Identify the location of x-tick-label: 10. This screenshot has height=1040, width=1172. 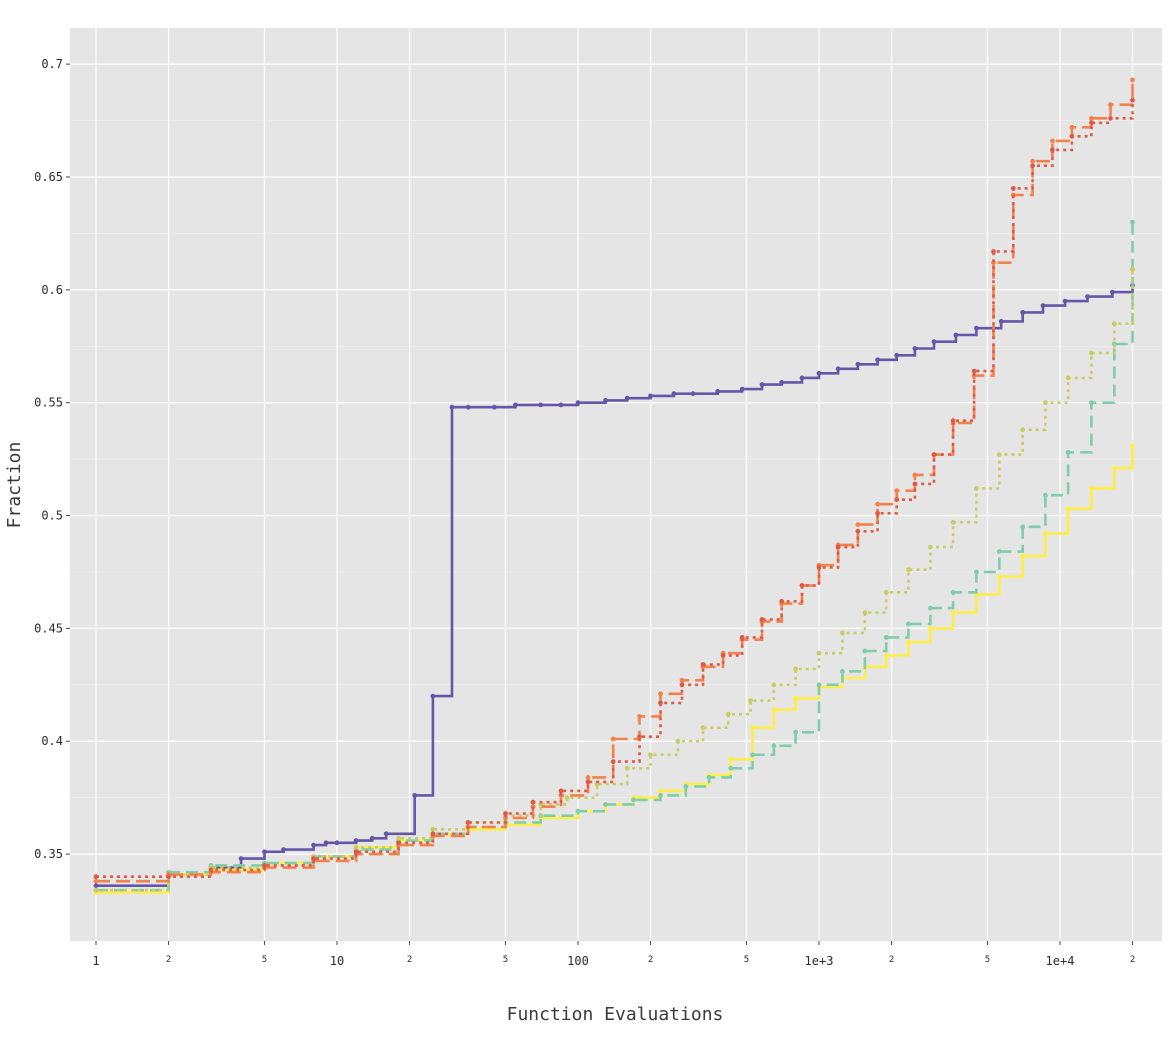
(337, 961).